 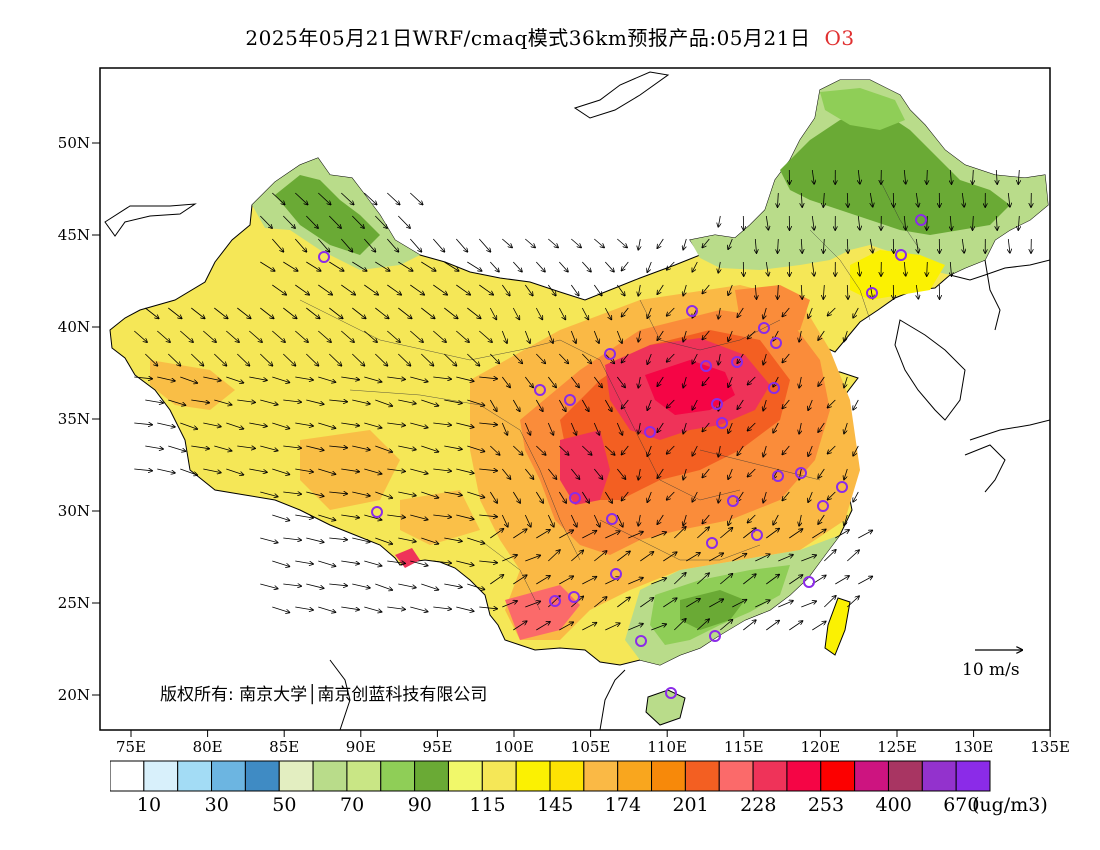 What do you see at coordinates (216, 805) in the screenshot?
I see `colorbar-label: 30` at bounding box center [216, 805].